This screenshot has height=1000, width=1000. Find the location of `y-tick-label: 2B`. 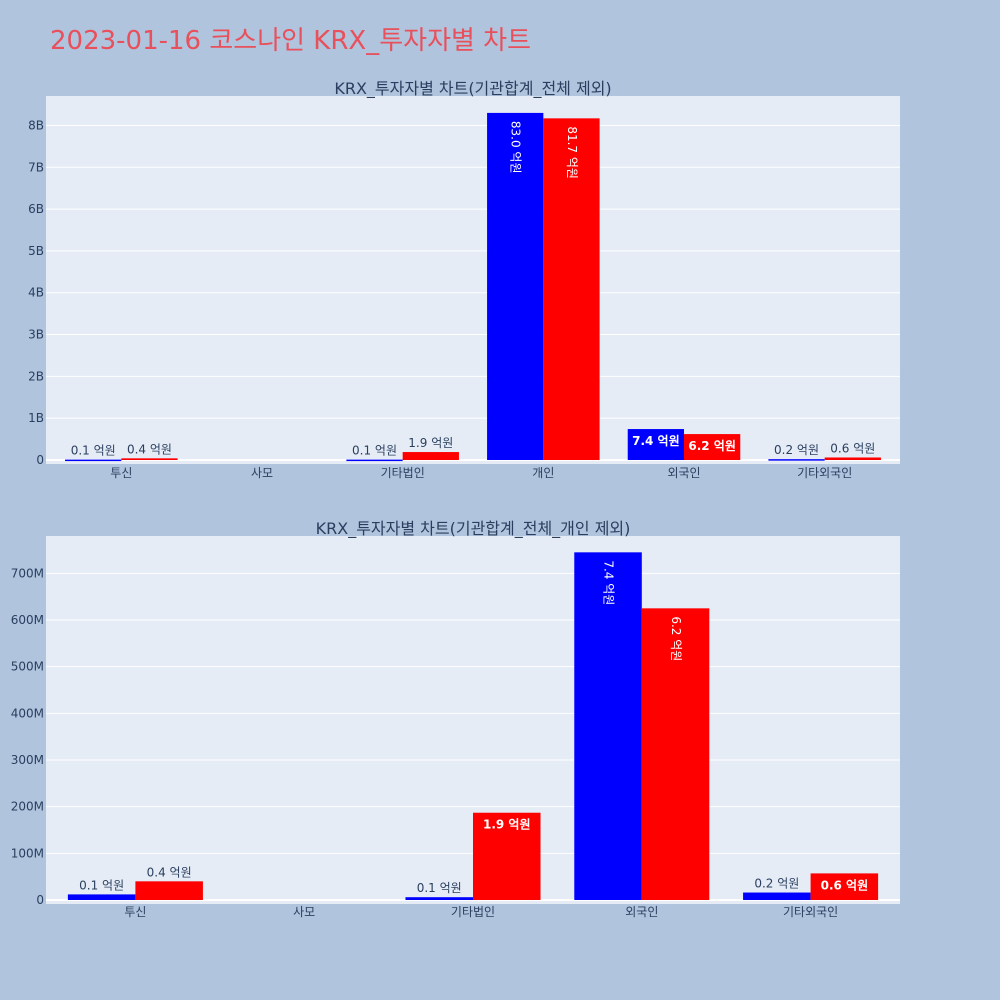

y-tick-label: 2B is located at coordinates (36, 376).